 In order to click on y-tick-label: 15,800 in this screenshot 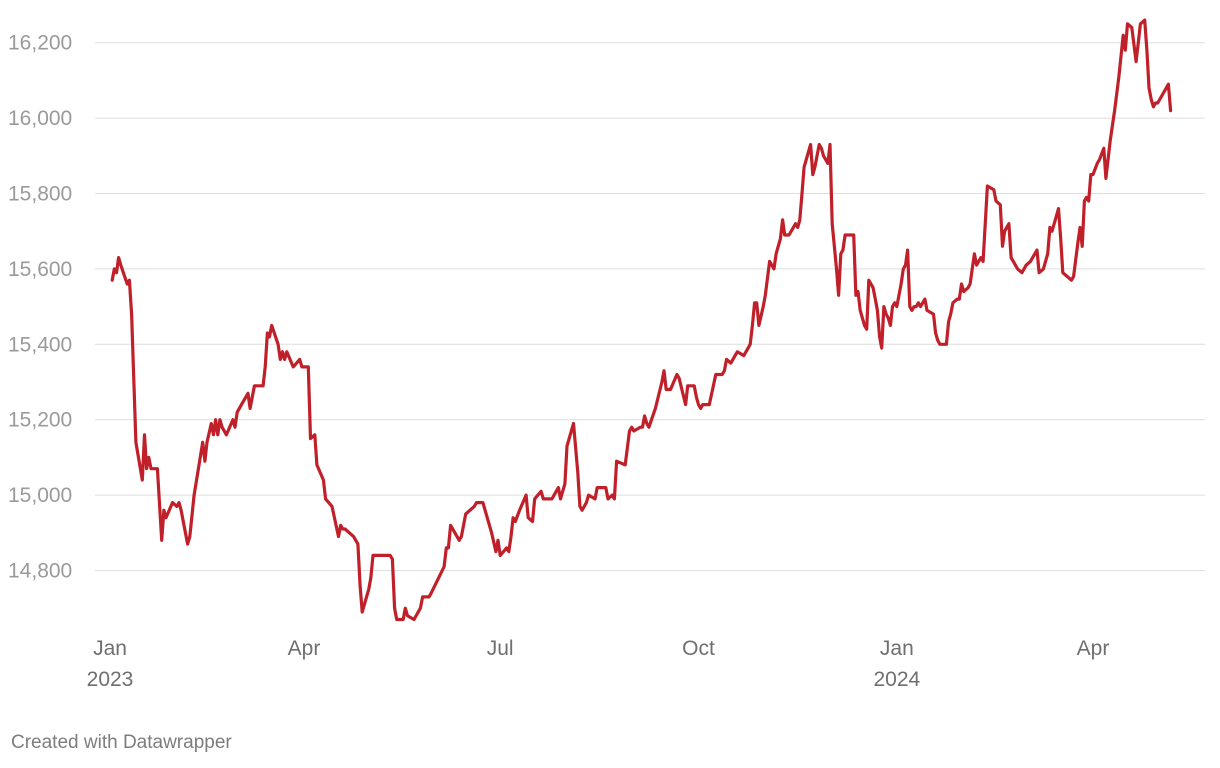, I will do `click(40, 194)`.